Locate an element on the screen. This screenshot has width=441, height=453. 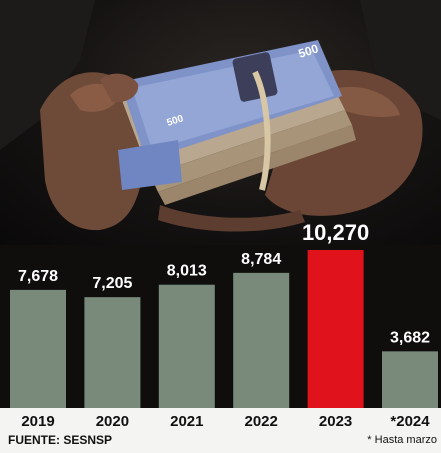
bar-2023 is located at coordinates (335, 329).